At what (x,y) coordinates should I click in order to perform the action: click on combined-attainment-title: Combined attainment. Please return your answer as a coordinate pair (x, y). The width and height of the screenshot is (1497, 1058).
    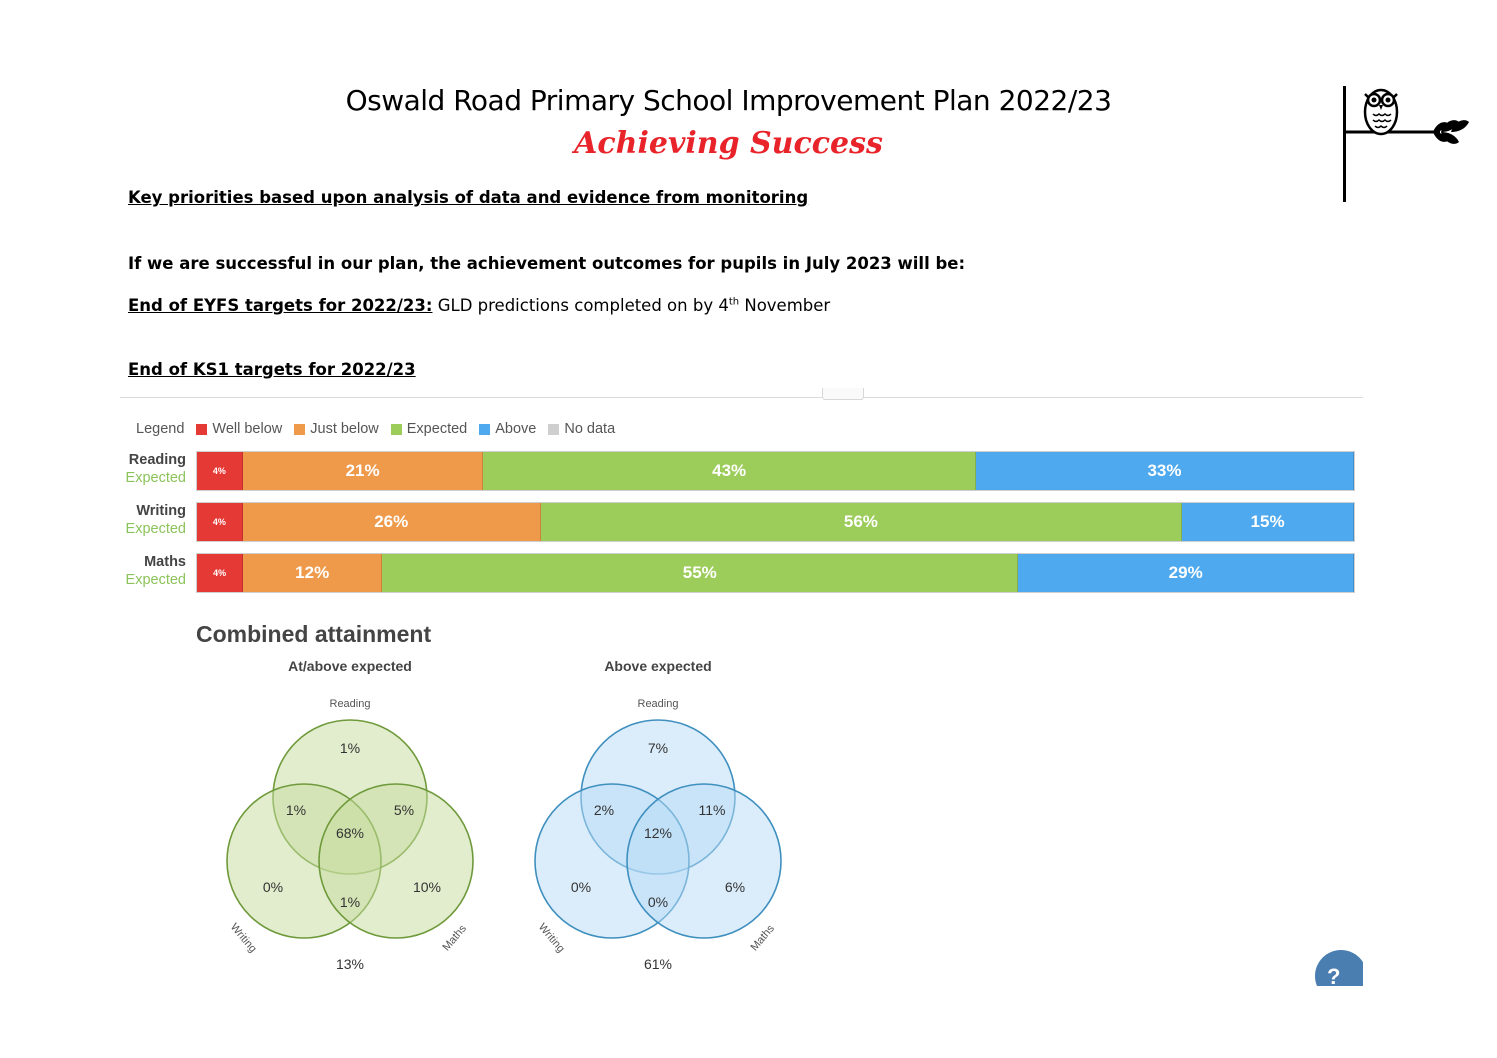
    Looking at the image, I should click on (314, 634).